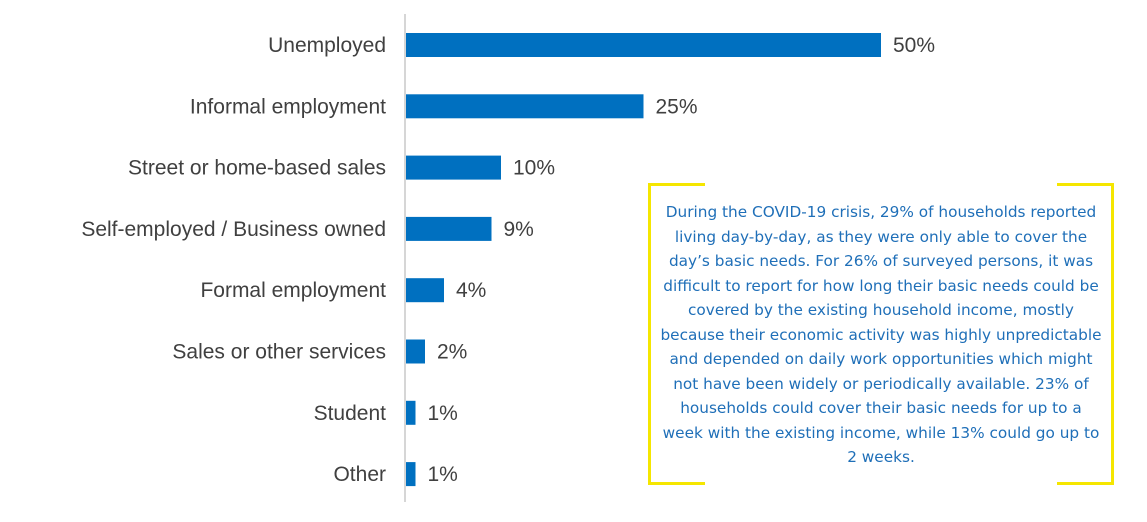 Image resolution: width=1147 pixels, height=522 pixels. I want to click on value-label-6: 1%, so click(443, 413).